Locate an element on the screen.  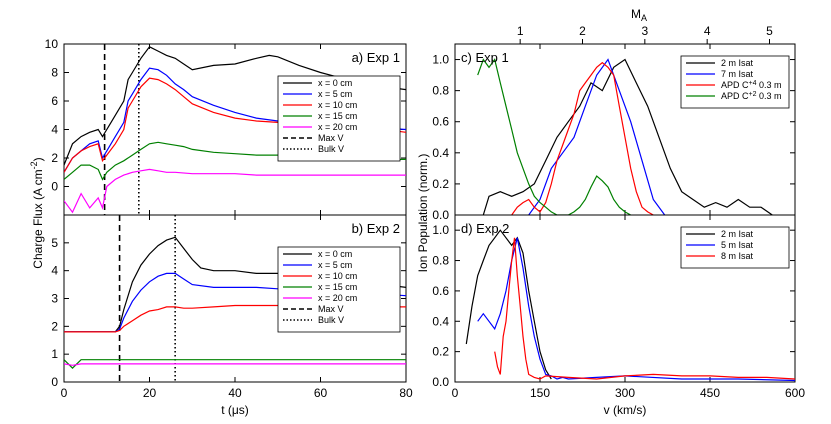
right-y-axis-label: Ion Population (norm.) is located at coordinates (423, 213).